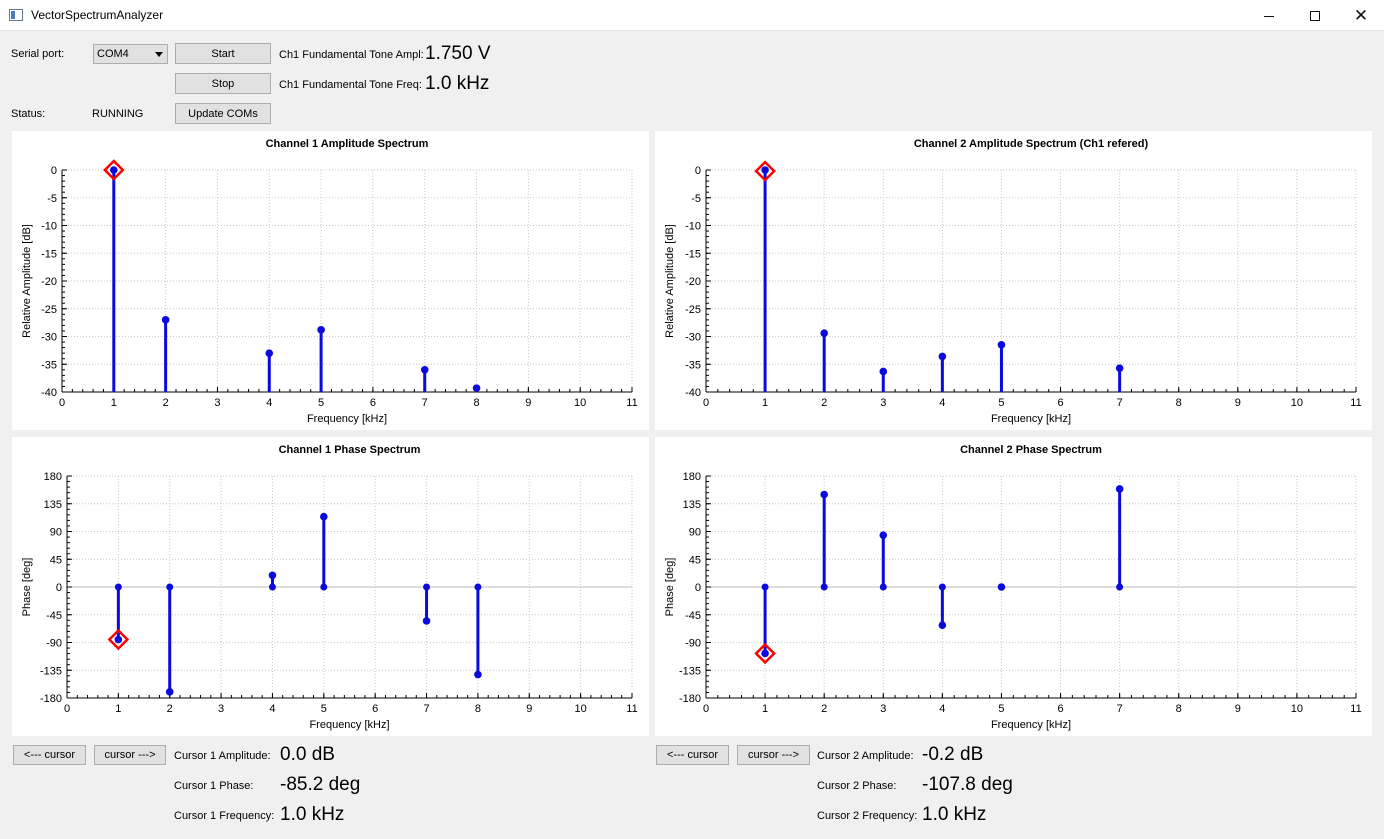 Image resolution: width=1384 pixels, height=839 pixels. I want to click on y-tick-label: -135, so click(51, 671).